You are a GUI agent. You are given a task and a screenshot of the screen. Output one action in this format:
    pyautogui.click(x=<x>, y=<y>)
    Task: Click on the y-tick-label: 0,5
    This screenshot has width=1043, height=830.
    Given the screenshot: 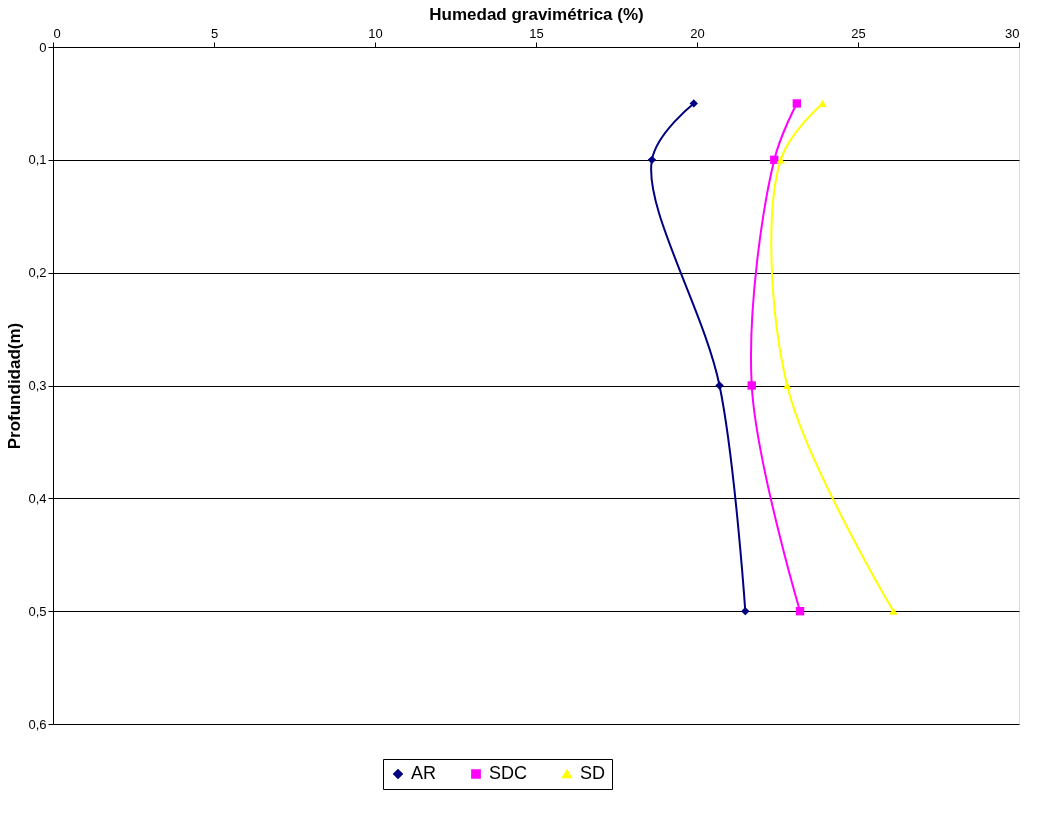 What is the action you would take?
    pyautogui.click(x=37, y=611)
    